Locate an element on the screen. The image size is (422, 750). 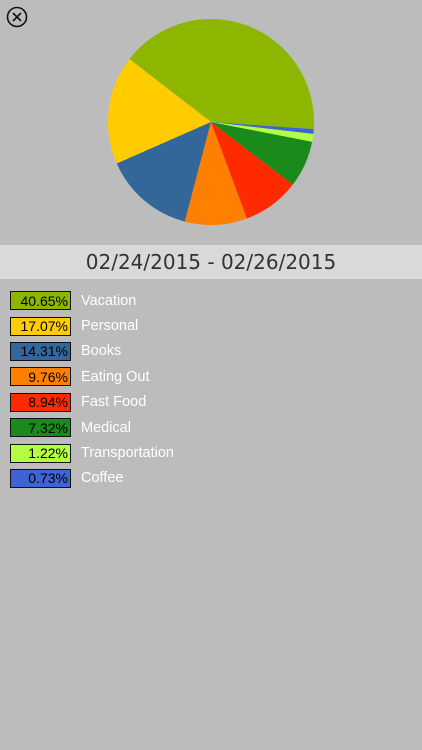
legend-item: 14.31% Books is located at coordinates (92, 351).